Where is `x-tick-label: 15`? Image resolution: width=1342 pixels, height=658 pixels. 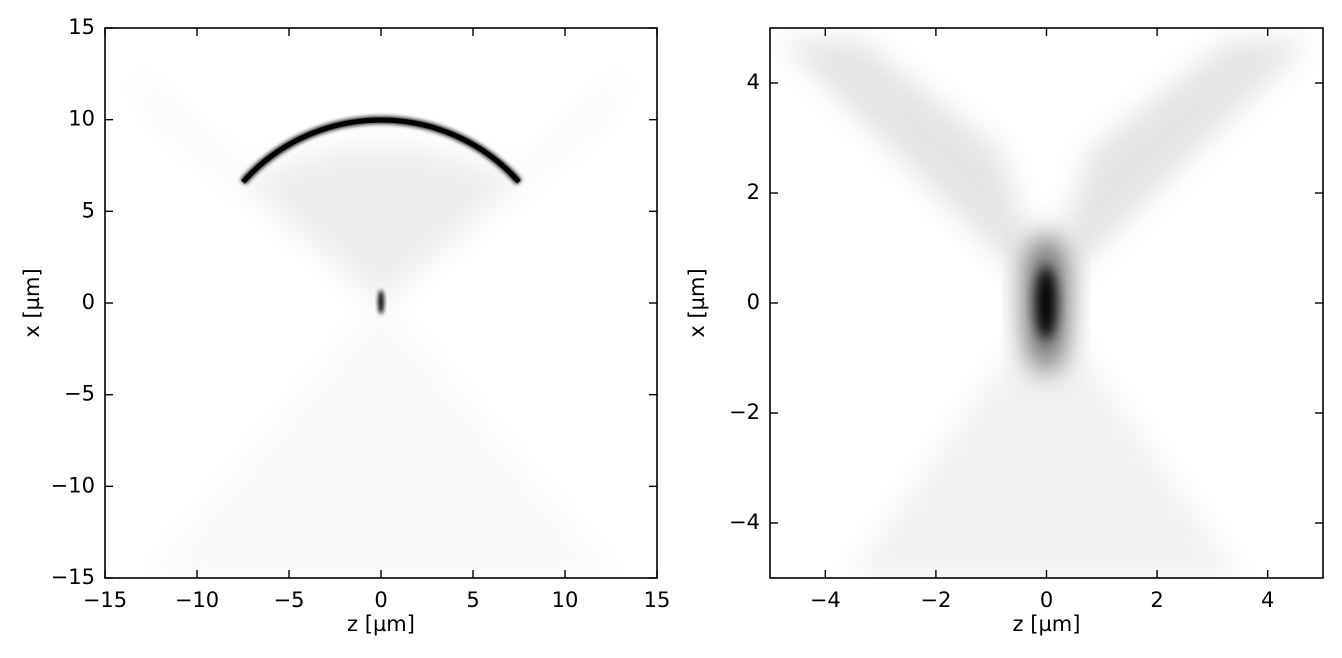 x-tick-label: 15 is located at coordinates (657, 600).